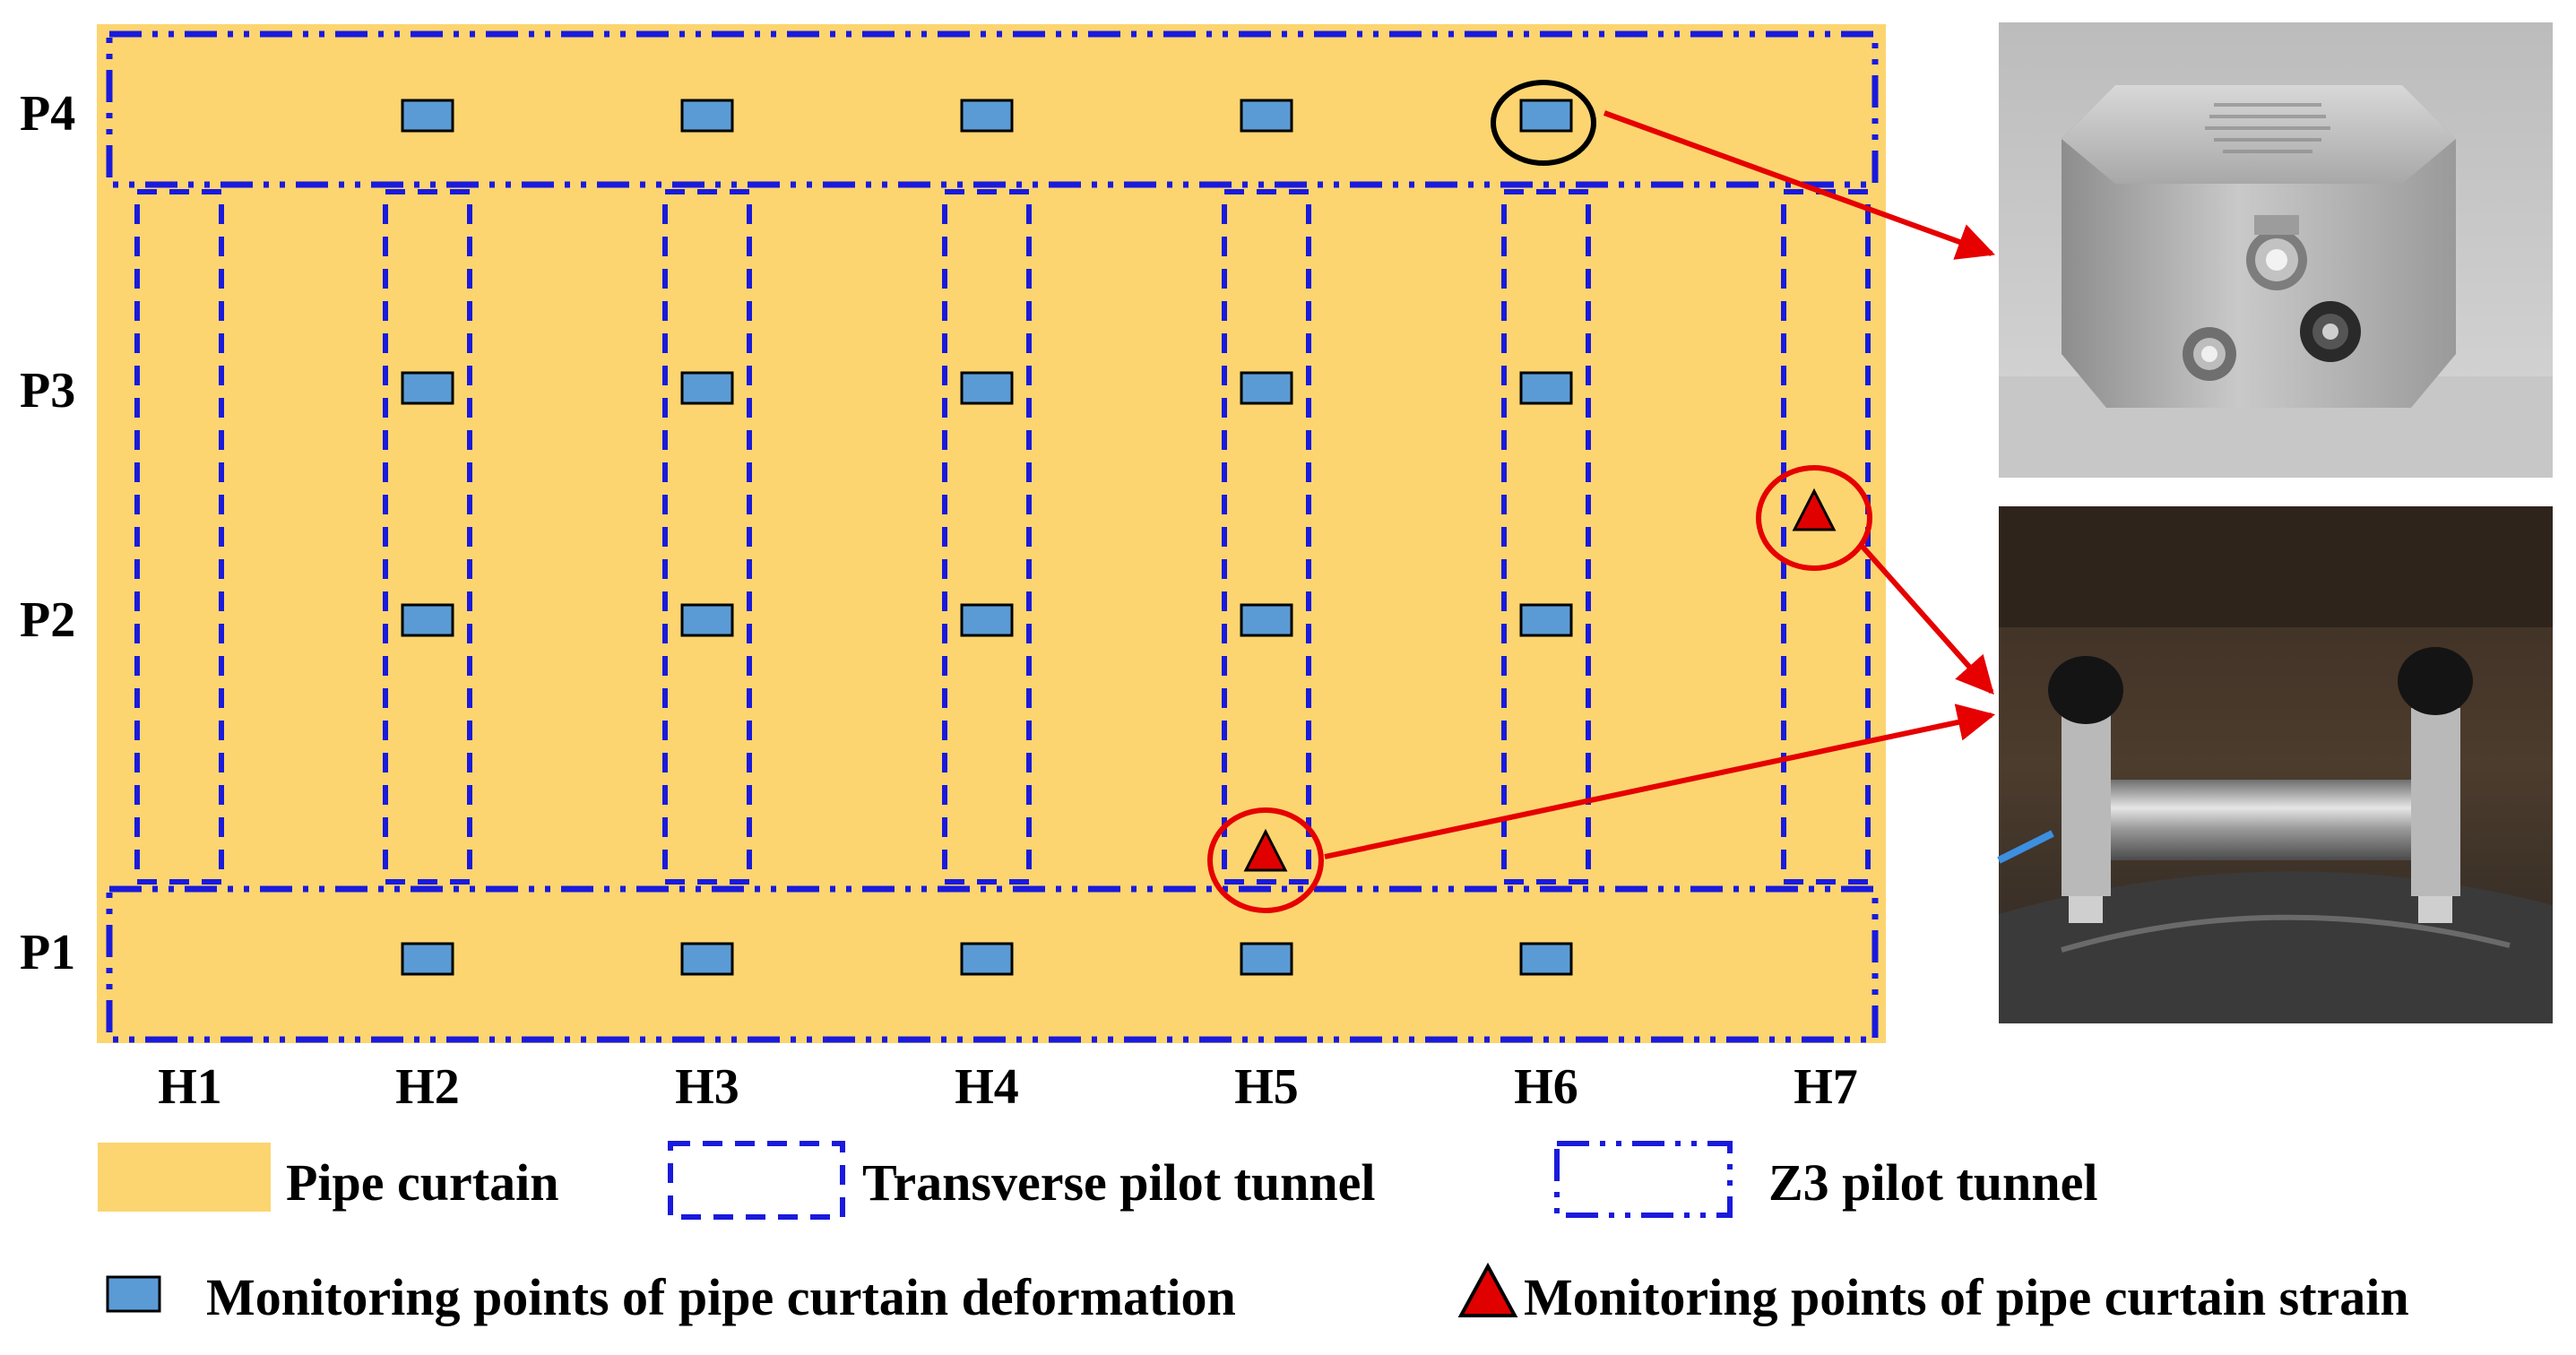 This screenshot has width=2576, height=1355. I want to click on deformation-point-p4-h4, so click(987, 116).